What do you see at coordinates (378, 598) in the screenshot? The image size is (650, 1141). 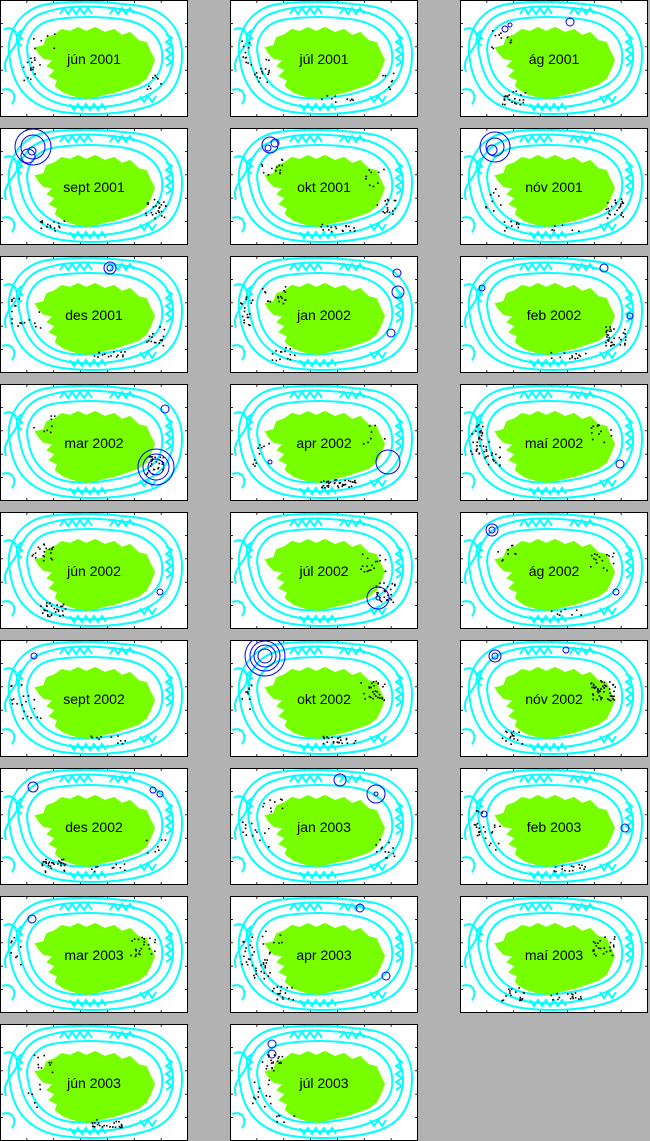 I see `magnitude-circles` at bounding box center [378, 598].